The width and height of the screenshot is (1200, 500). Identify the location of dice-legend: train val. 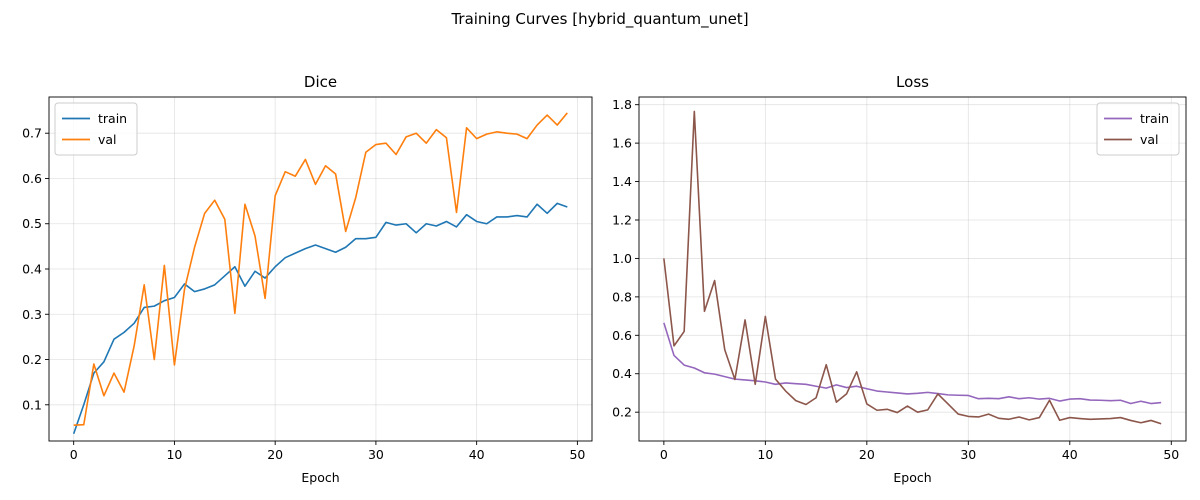
(96, 129).